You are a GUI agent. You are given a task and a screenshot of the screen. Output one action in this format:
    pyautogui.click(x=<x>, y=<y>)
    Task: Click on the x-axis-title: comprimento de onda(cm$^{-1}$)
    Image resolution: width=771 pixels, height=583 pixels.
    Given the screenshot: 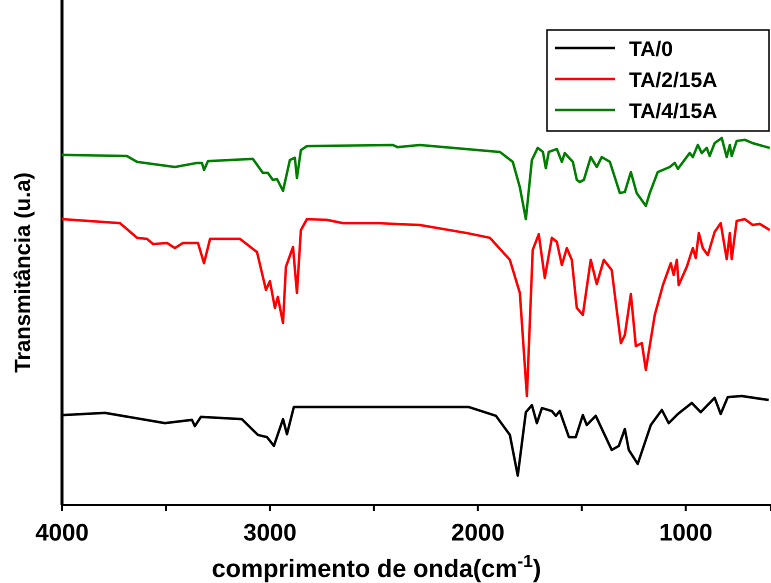 What is the action you would take?
    pyautogui.click(x=377, y=567)
    